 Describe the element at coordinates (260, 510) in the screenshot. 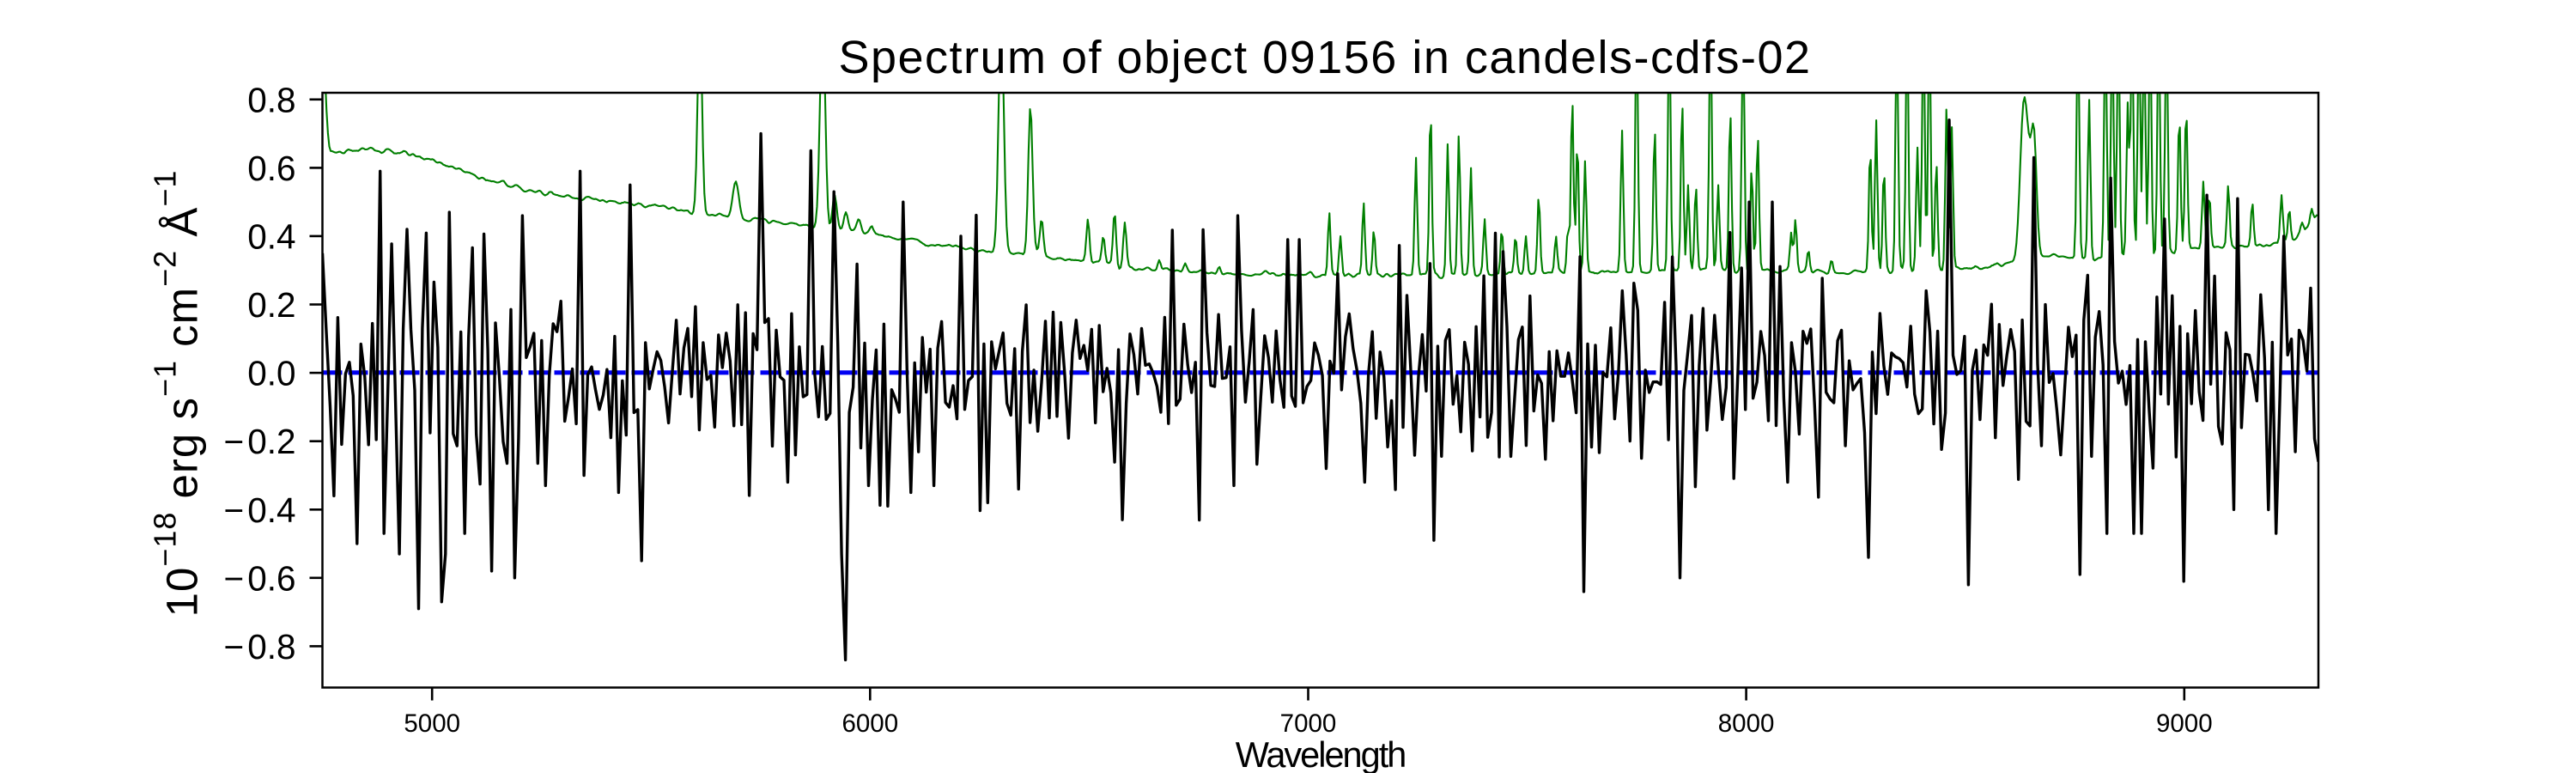

I see `svg-text: −0.4` at that location.